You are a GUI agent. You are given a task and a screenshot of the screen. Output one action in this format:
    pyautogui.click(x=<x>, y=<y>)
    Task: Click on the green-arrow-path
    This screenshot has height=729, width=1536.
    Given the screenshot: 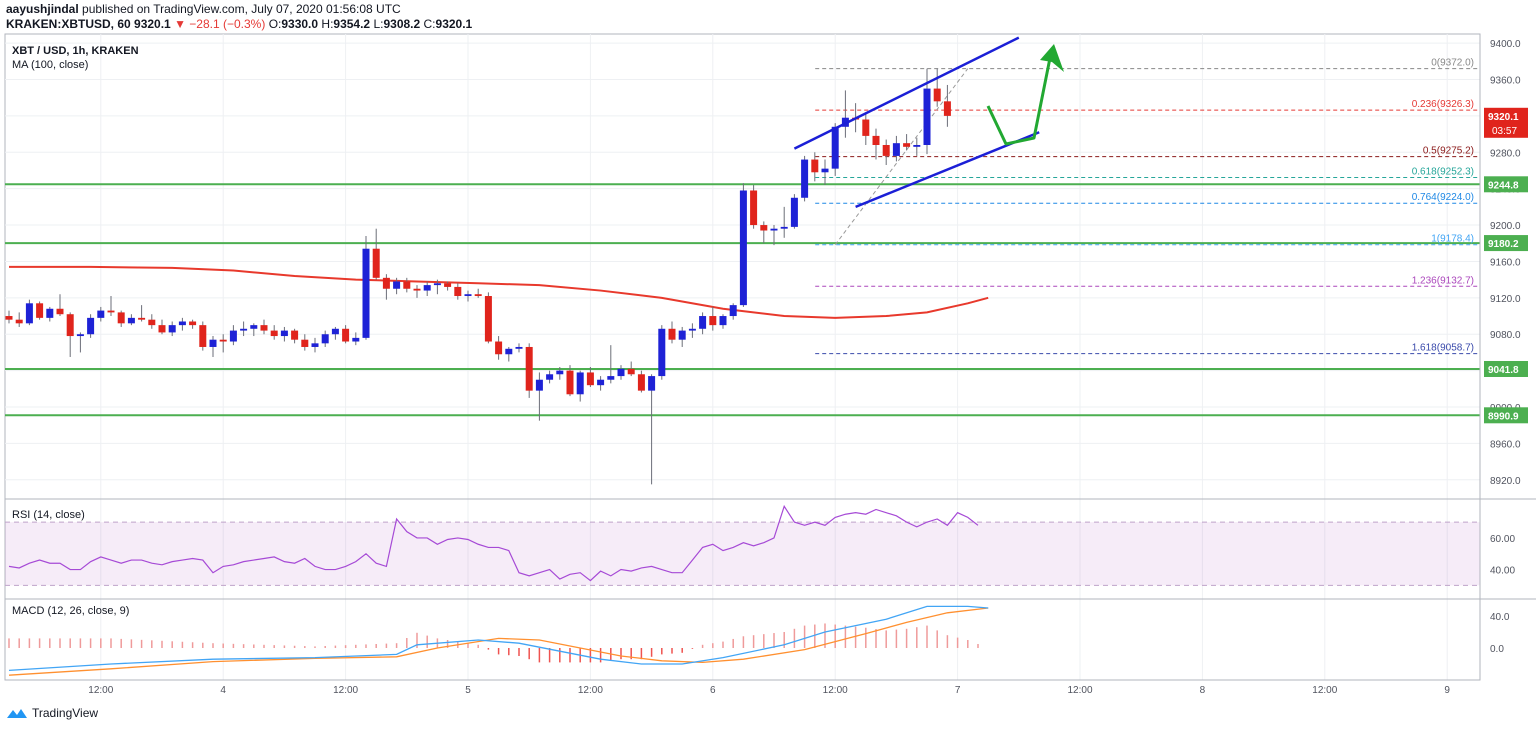 What is the action you would take?
    pyautogui.click(x=1019, y=101)
    